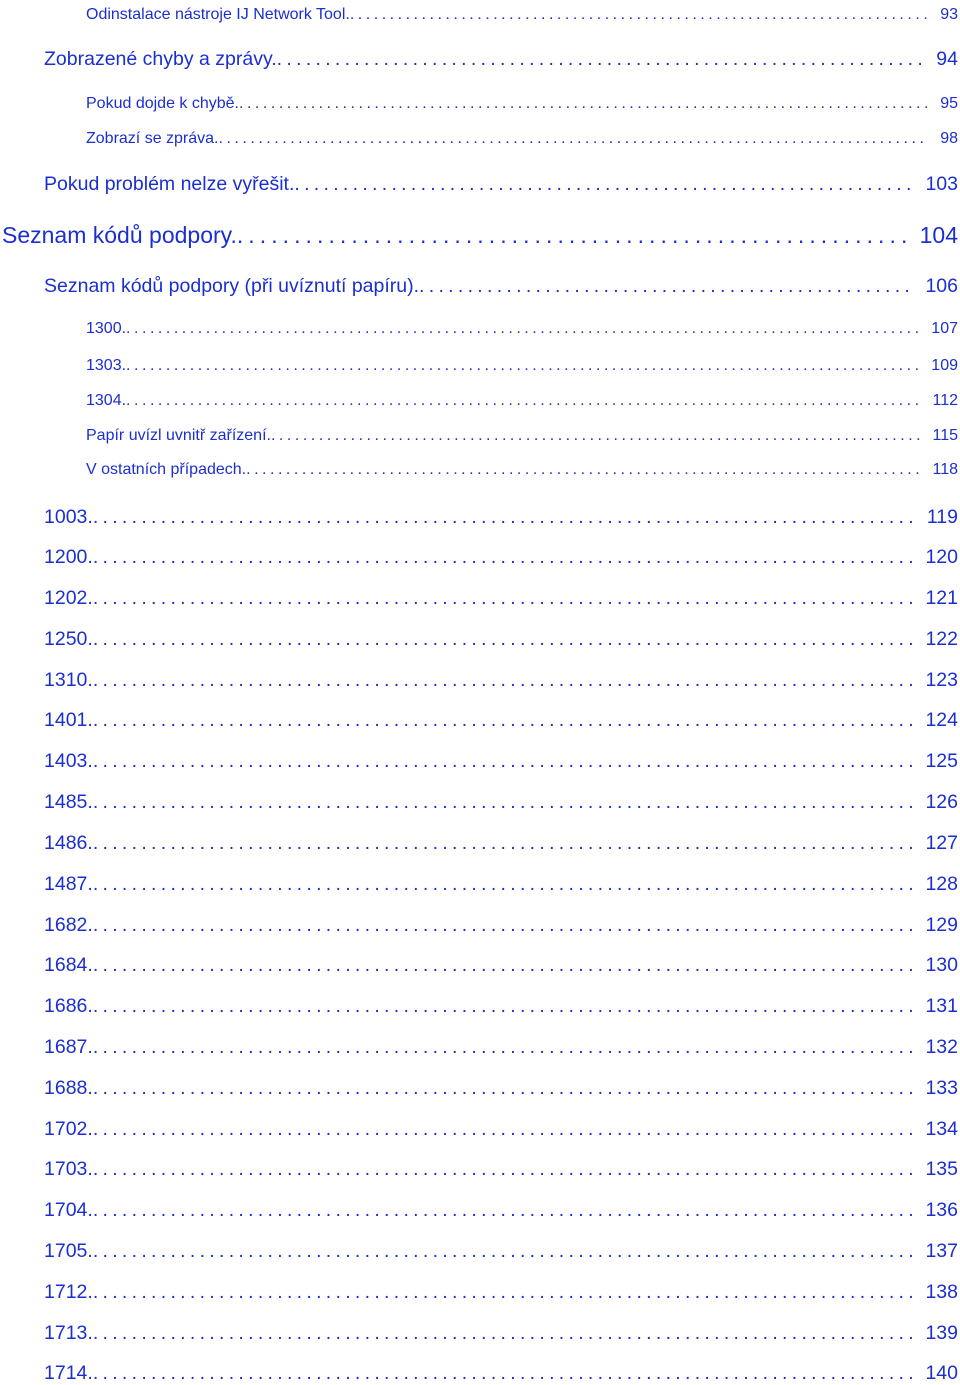 The image size is (960, 1385). Describe the element at coordinates (941, 965) in the screenshot. I see `toc-entry-page-number: 130` at that location.